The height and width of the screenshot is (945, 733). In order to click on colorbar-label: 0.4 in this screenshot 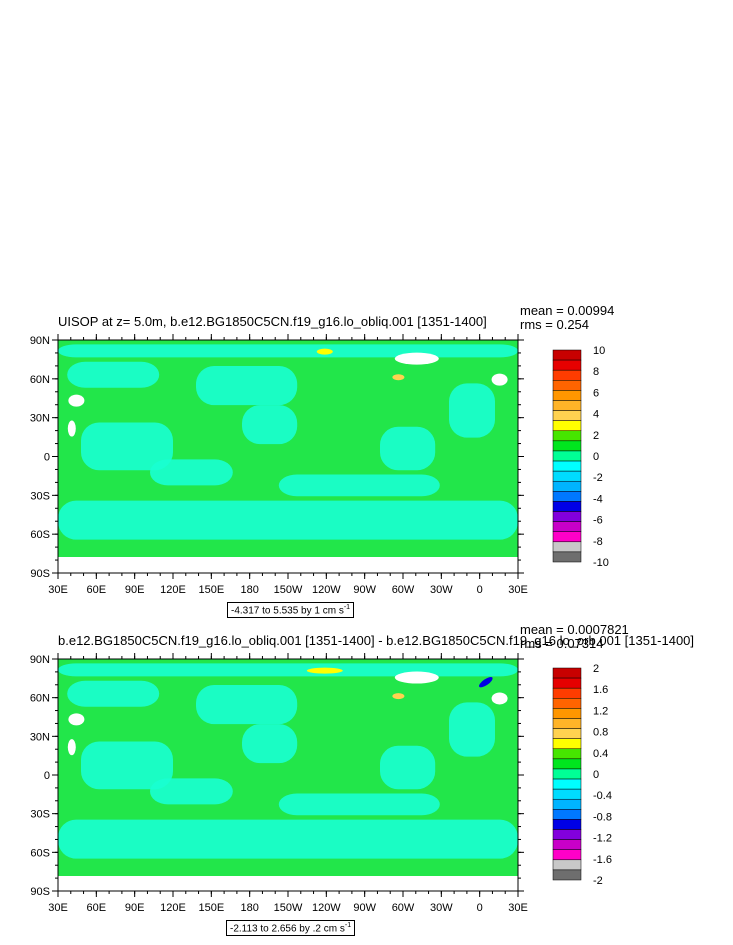, I will do `click(600, 754)`.